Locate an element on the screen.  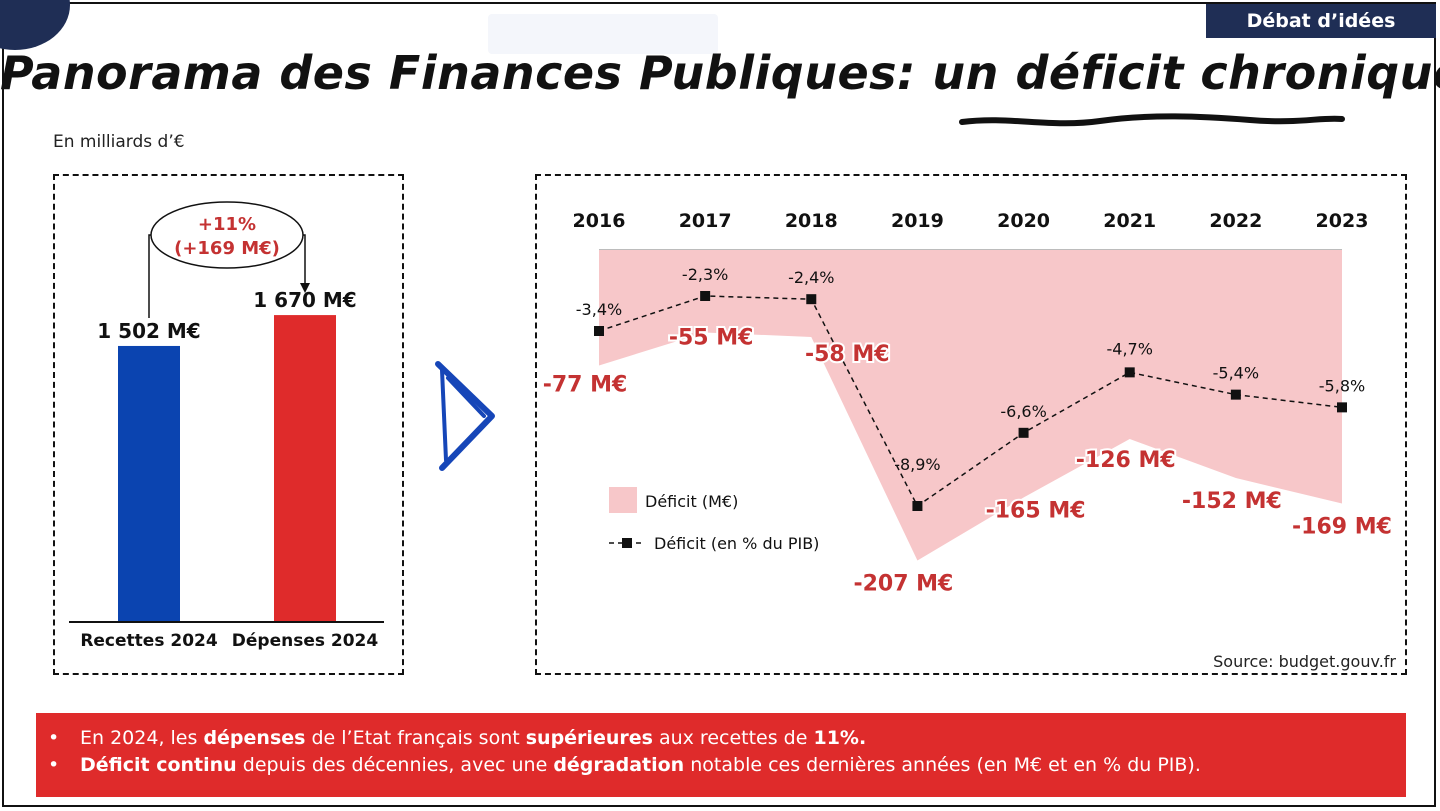
amount-label: -77 M€ is located at coordinates (585, 385).